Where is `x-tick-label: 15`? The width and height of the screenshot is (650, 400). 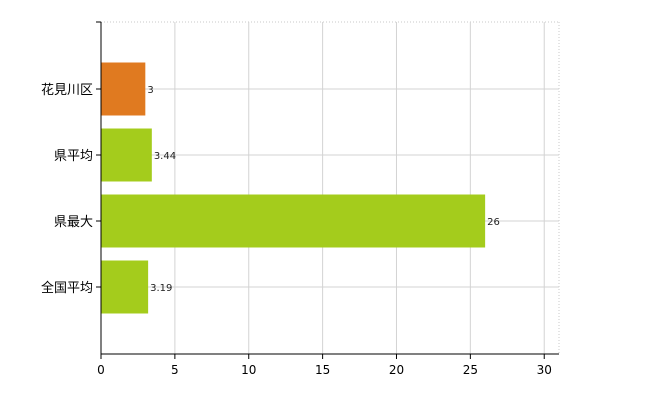
x-tick-label: 15 is located at coordinates (322, 370).